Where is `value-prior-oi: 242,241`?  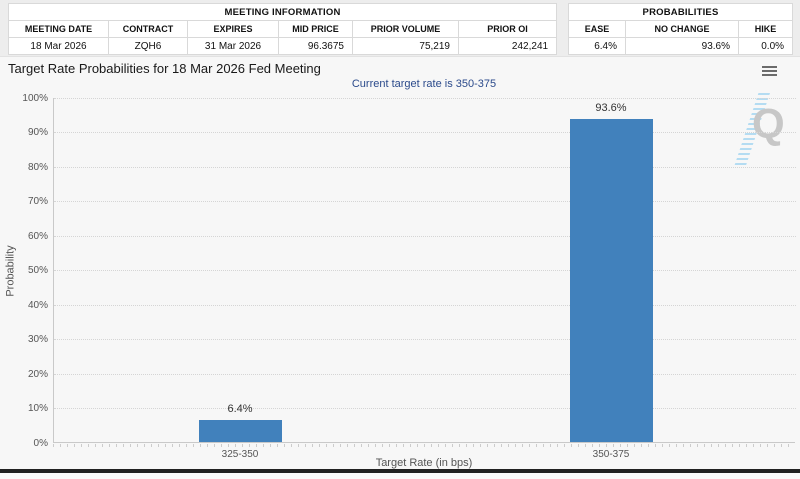
value-prior-oi: 242,241 is located at coordinates (507, 46).